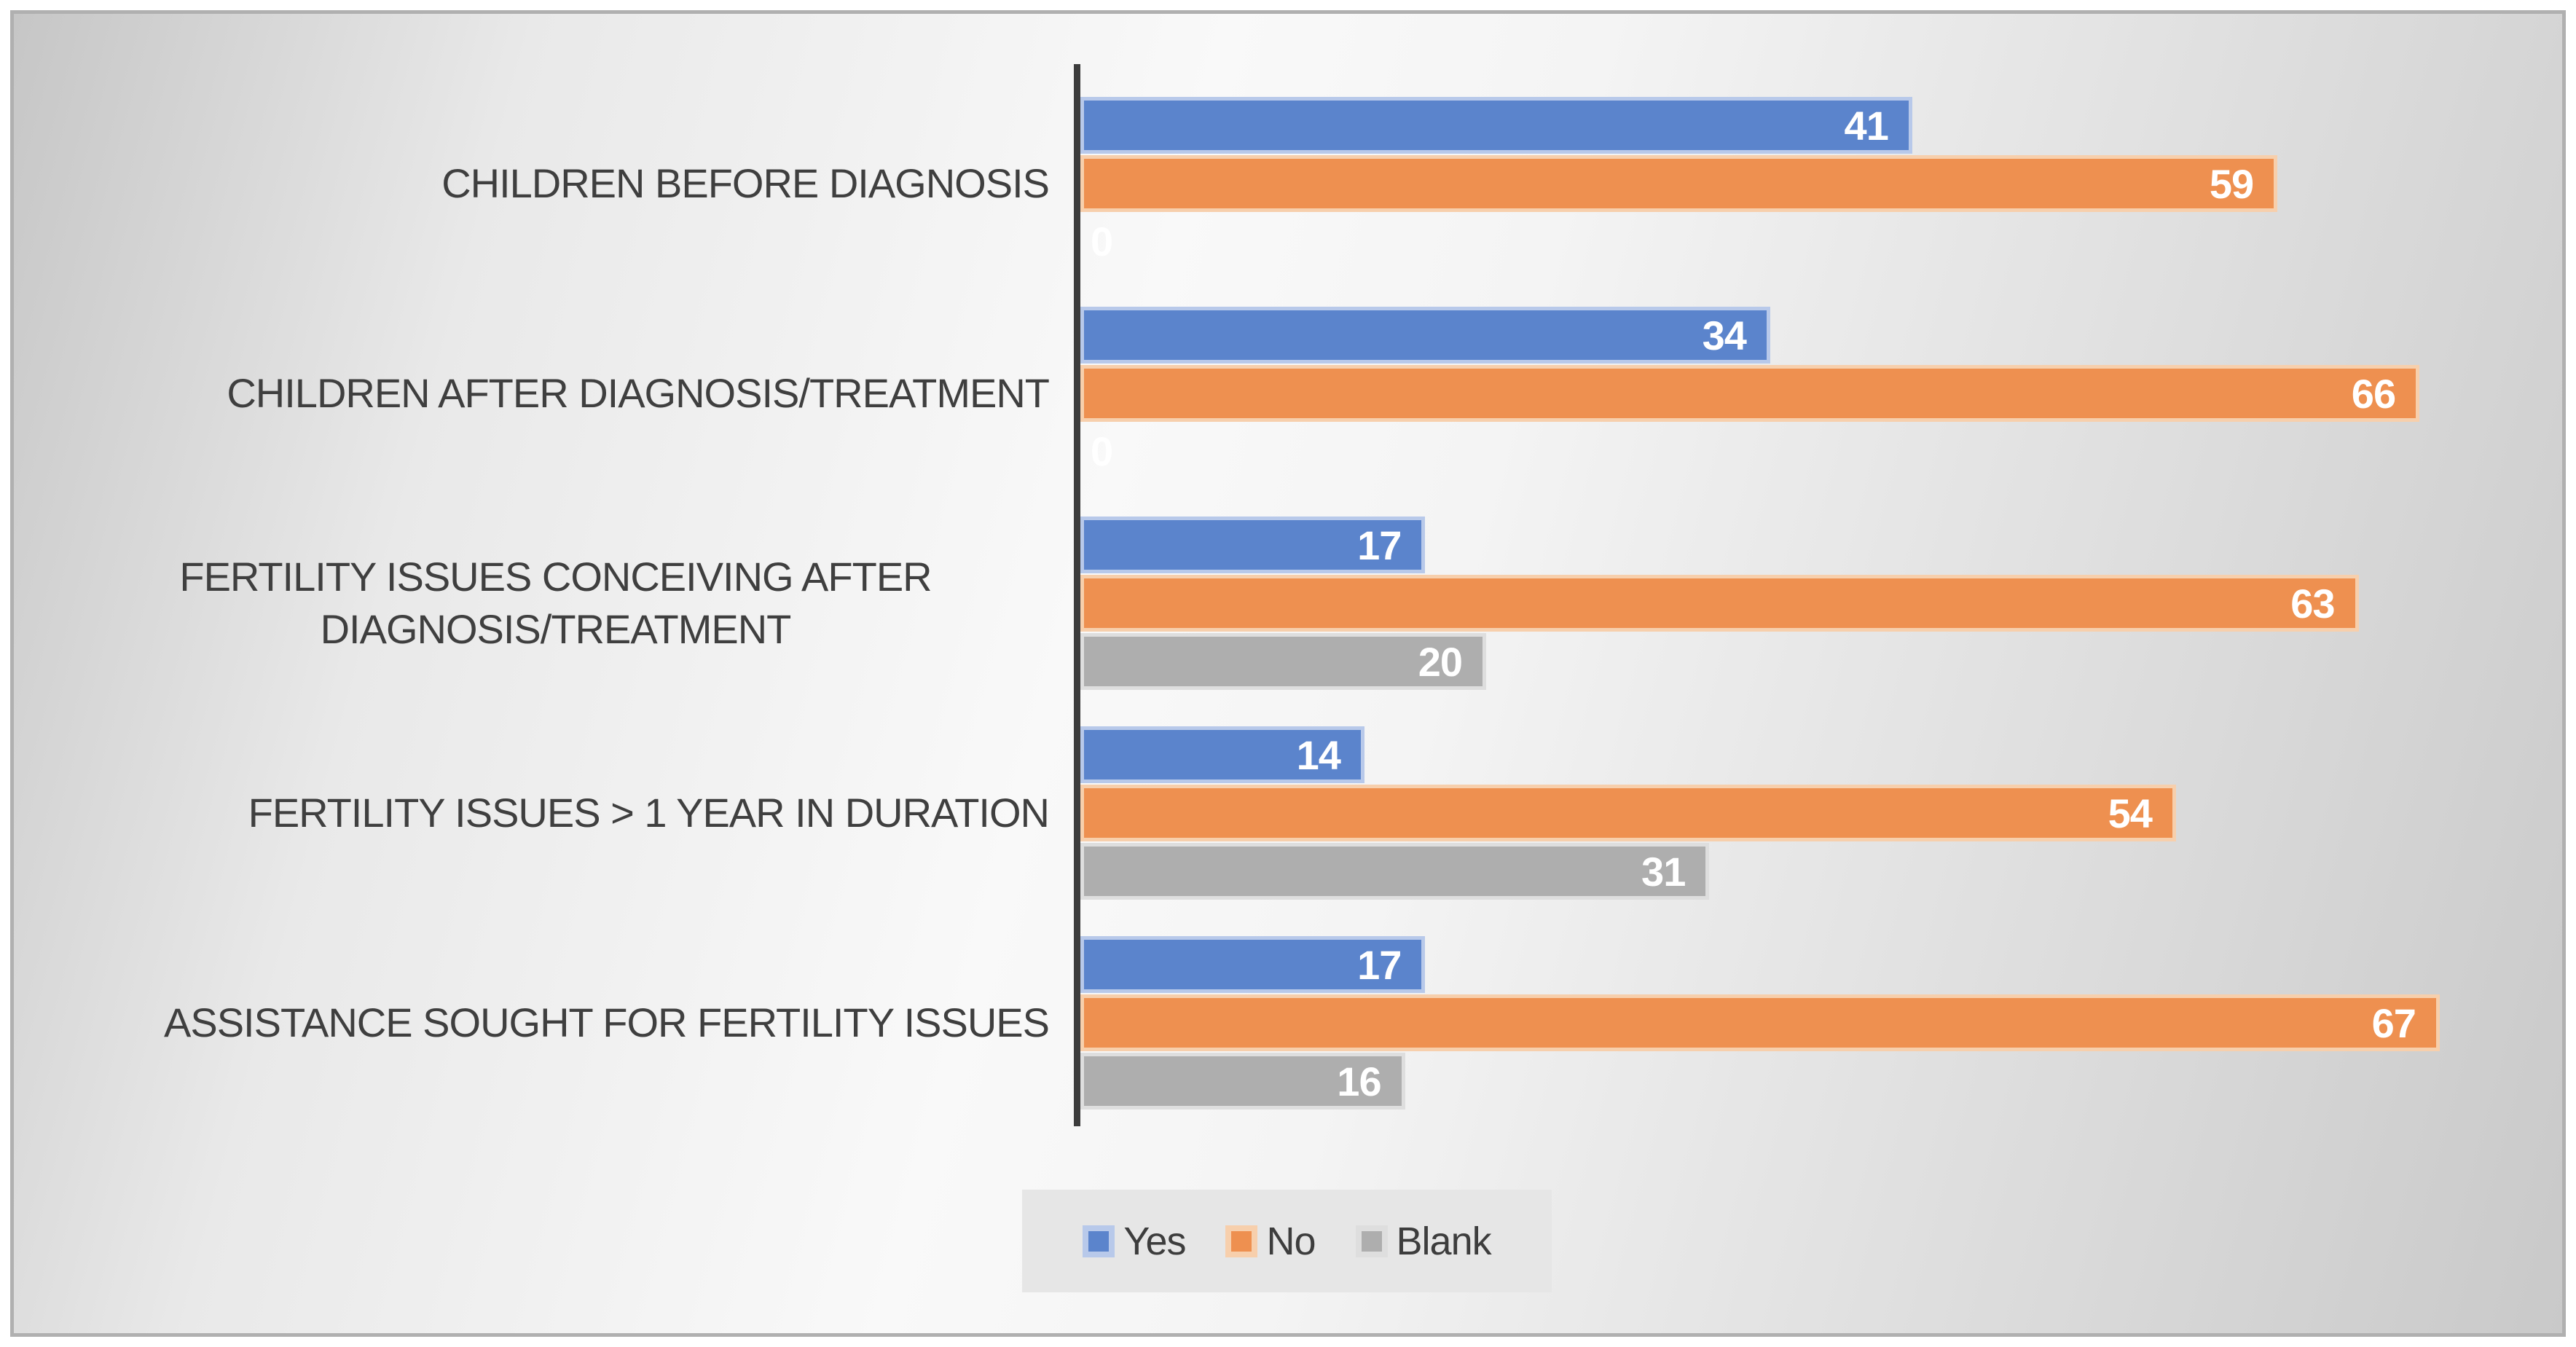  I want to click on category-axis-line, so click(1077, 595).